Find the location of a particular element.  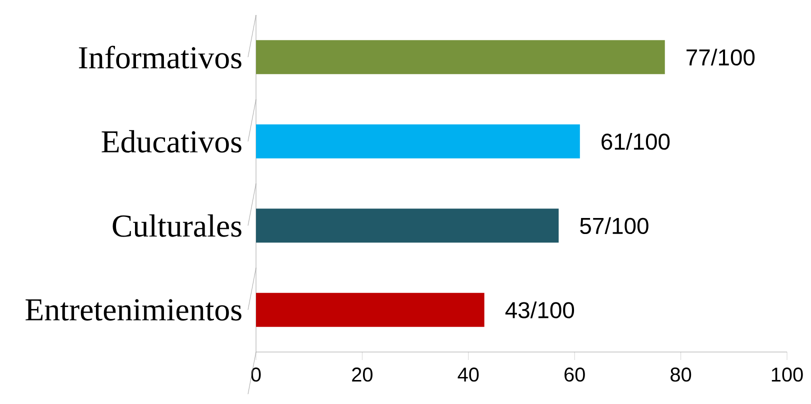

x-tick-label: 100 is located at coordinates (787, 375).